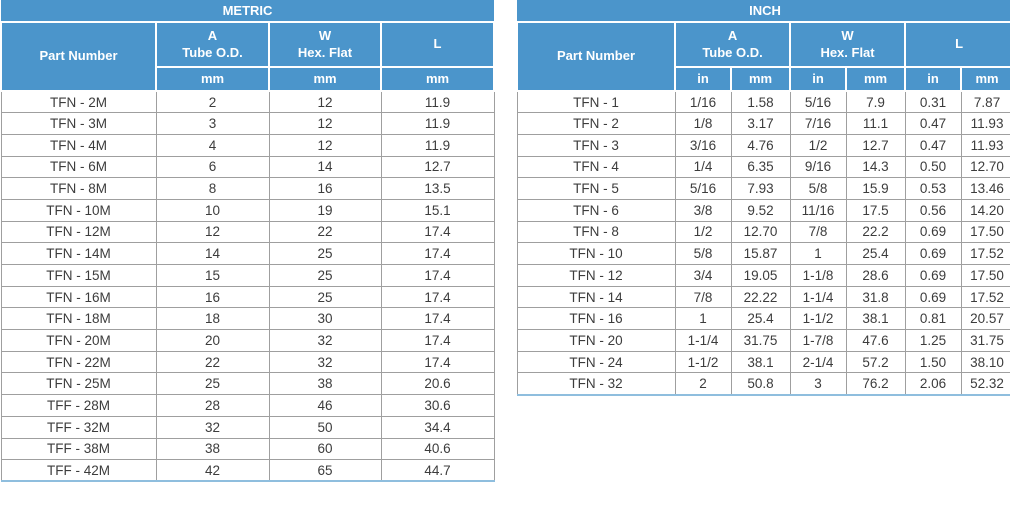  Describe the element at coordinates (760, 210) in the screenshot. I see `table-cell: 9.52` at that location.